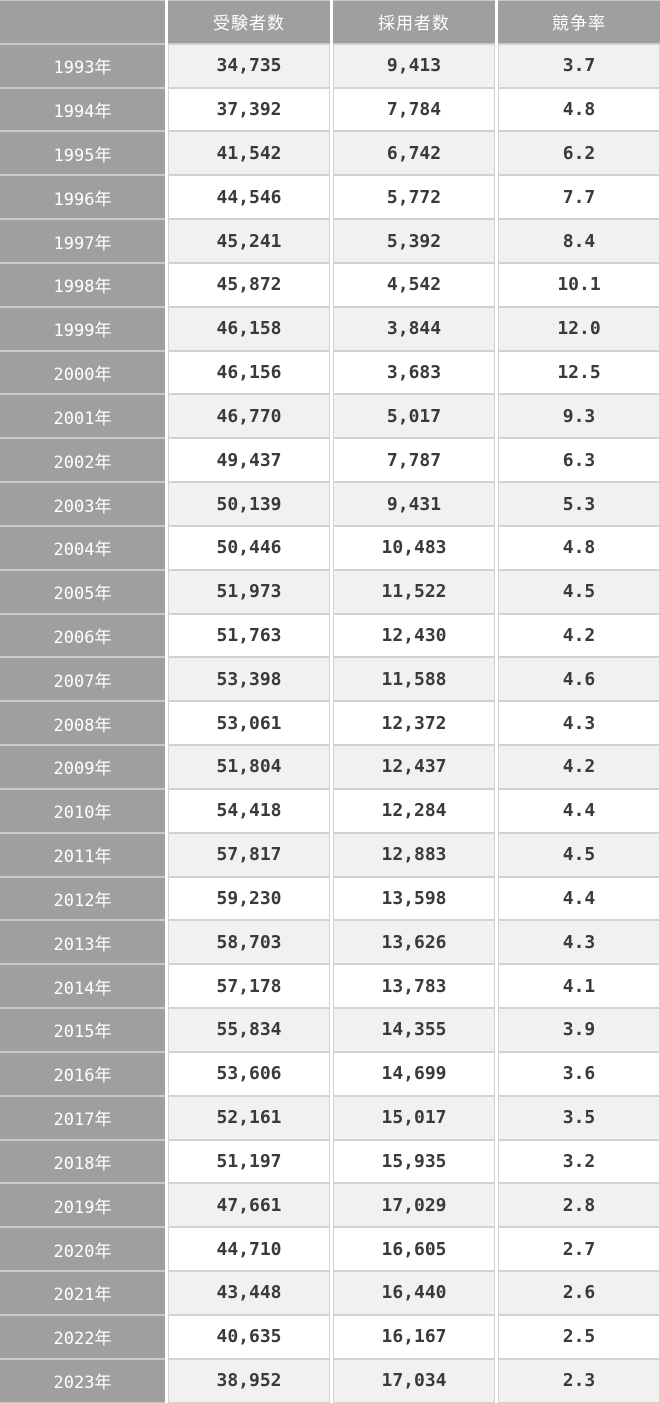 The width and height of the screenshot is (660, 1403). I want to click on examinees-cell: 45,241, so click(249, 241).